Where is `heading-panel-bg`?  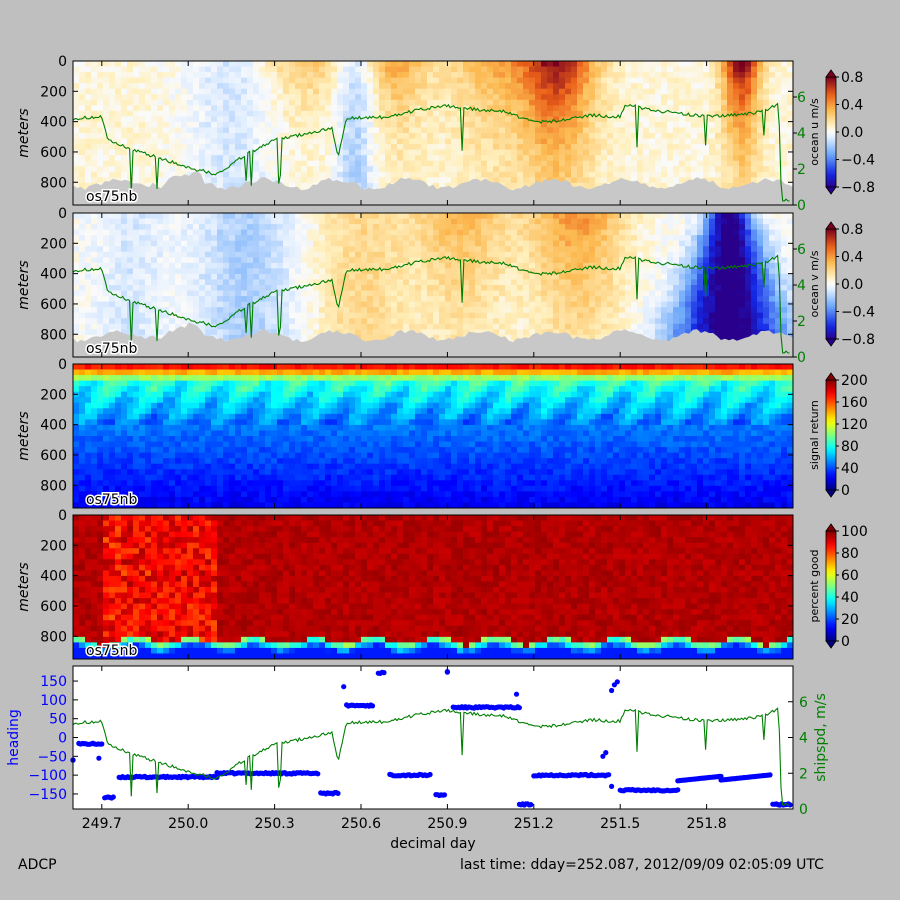
heading-panel-bg is located at coordinates (433, 737).